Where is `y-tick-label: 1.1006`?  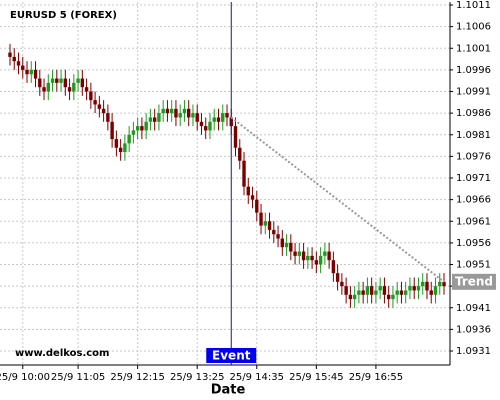 y-tick-label: 1.1006 is located at coordinates (473, 27).